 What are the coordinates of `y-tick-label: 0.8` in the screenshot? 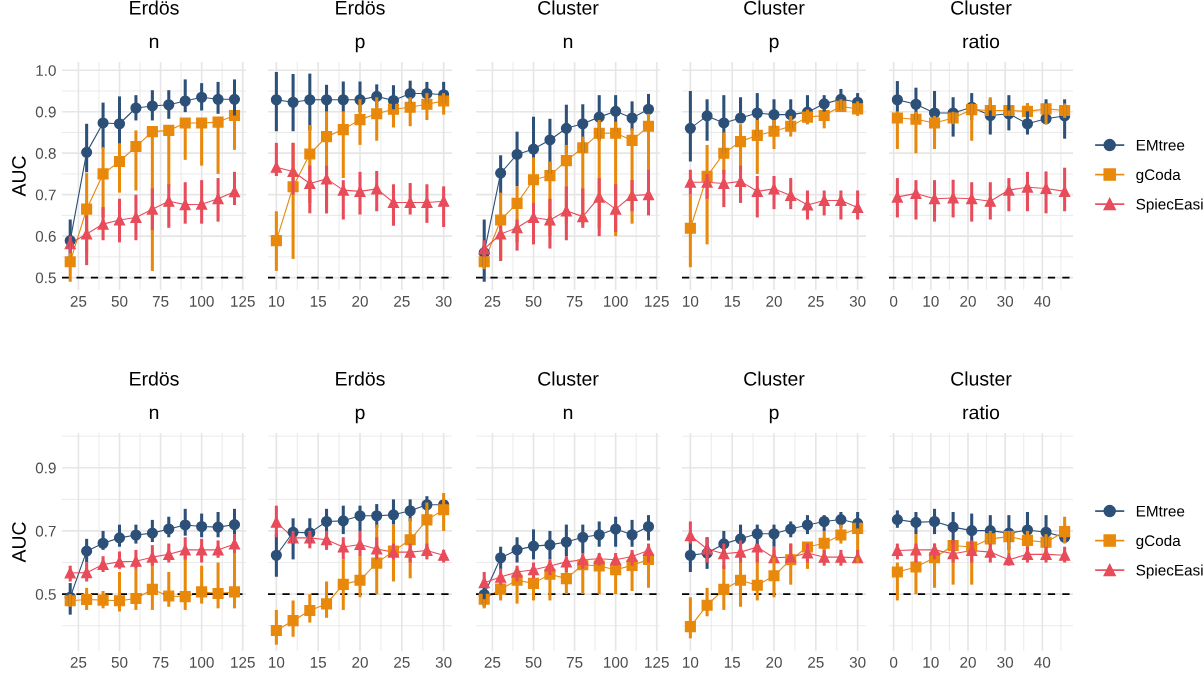 It's located at (45, 153).